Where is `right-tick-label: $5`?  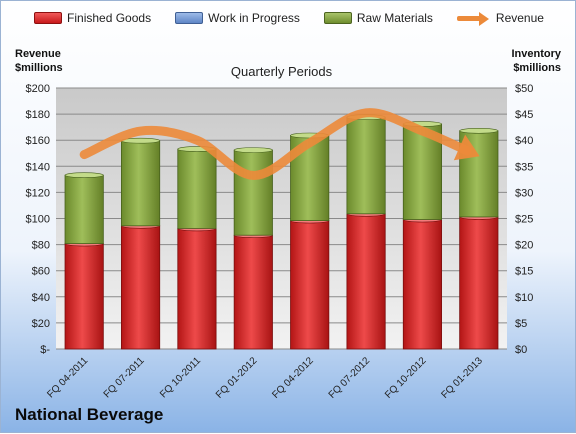 right-tick-label: $5 is located at coordinates (521, 324).